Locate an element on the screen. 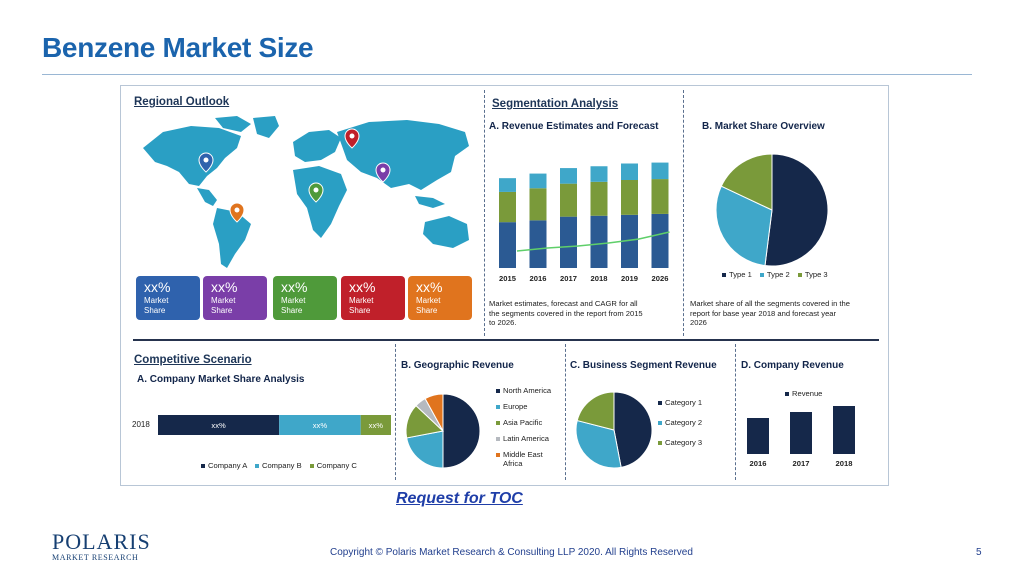 The image size is (1024, 576). revenue-year-label: 2026 is located at coordinates (660, 278).